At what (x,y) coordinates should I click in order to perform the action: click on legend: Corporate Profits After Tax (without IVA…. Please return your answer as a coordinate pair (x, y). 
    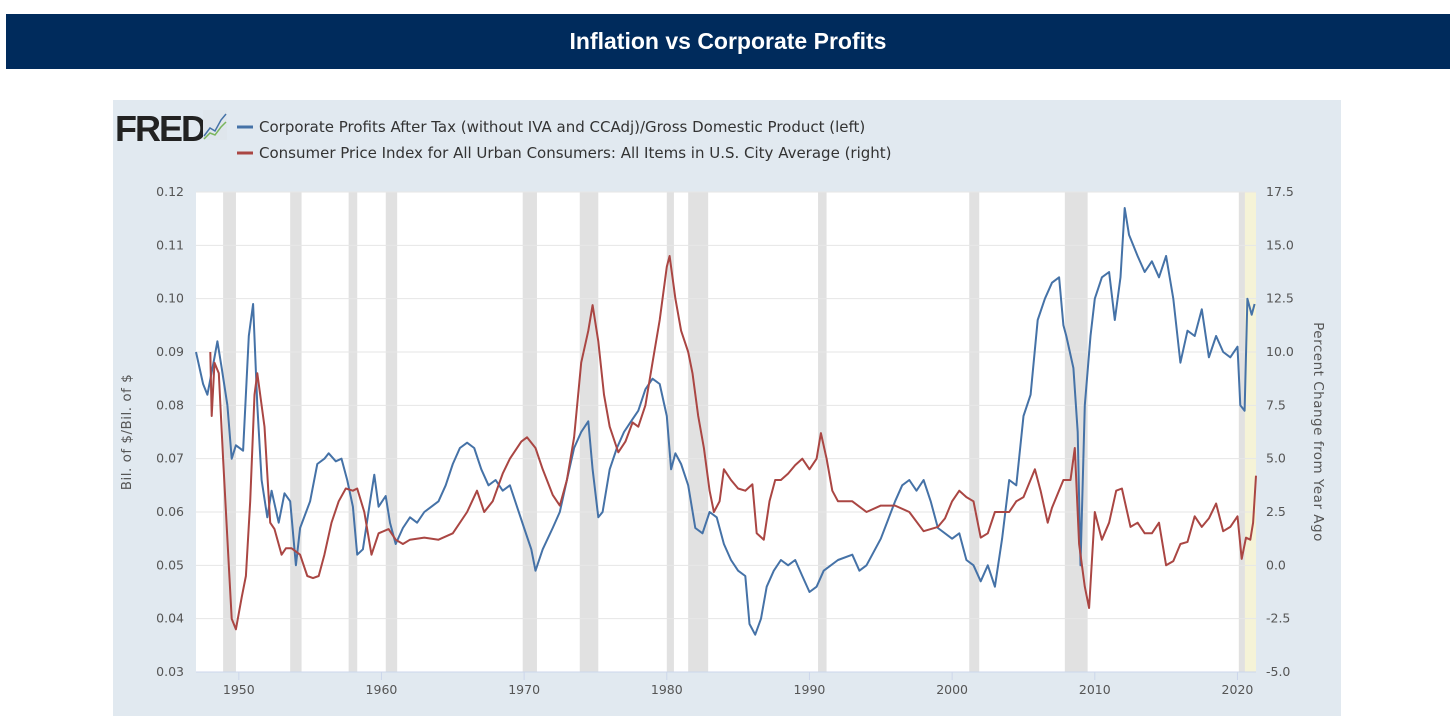
    Looking at the image, I should click on (564, 140).